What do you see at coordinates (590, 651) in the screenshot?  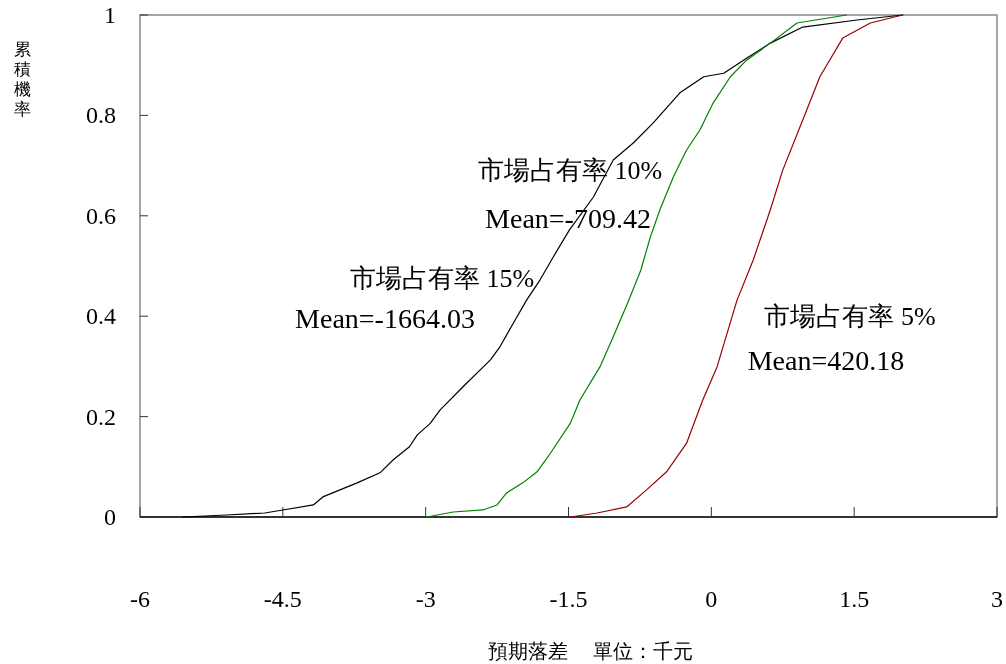 I see `x-axis-title: 預期落差 單位：千元` at bounding box center [590, 651].